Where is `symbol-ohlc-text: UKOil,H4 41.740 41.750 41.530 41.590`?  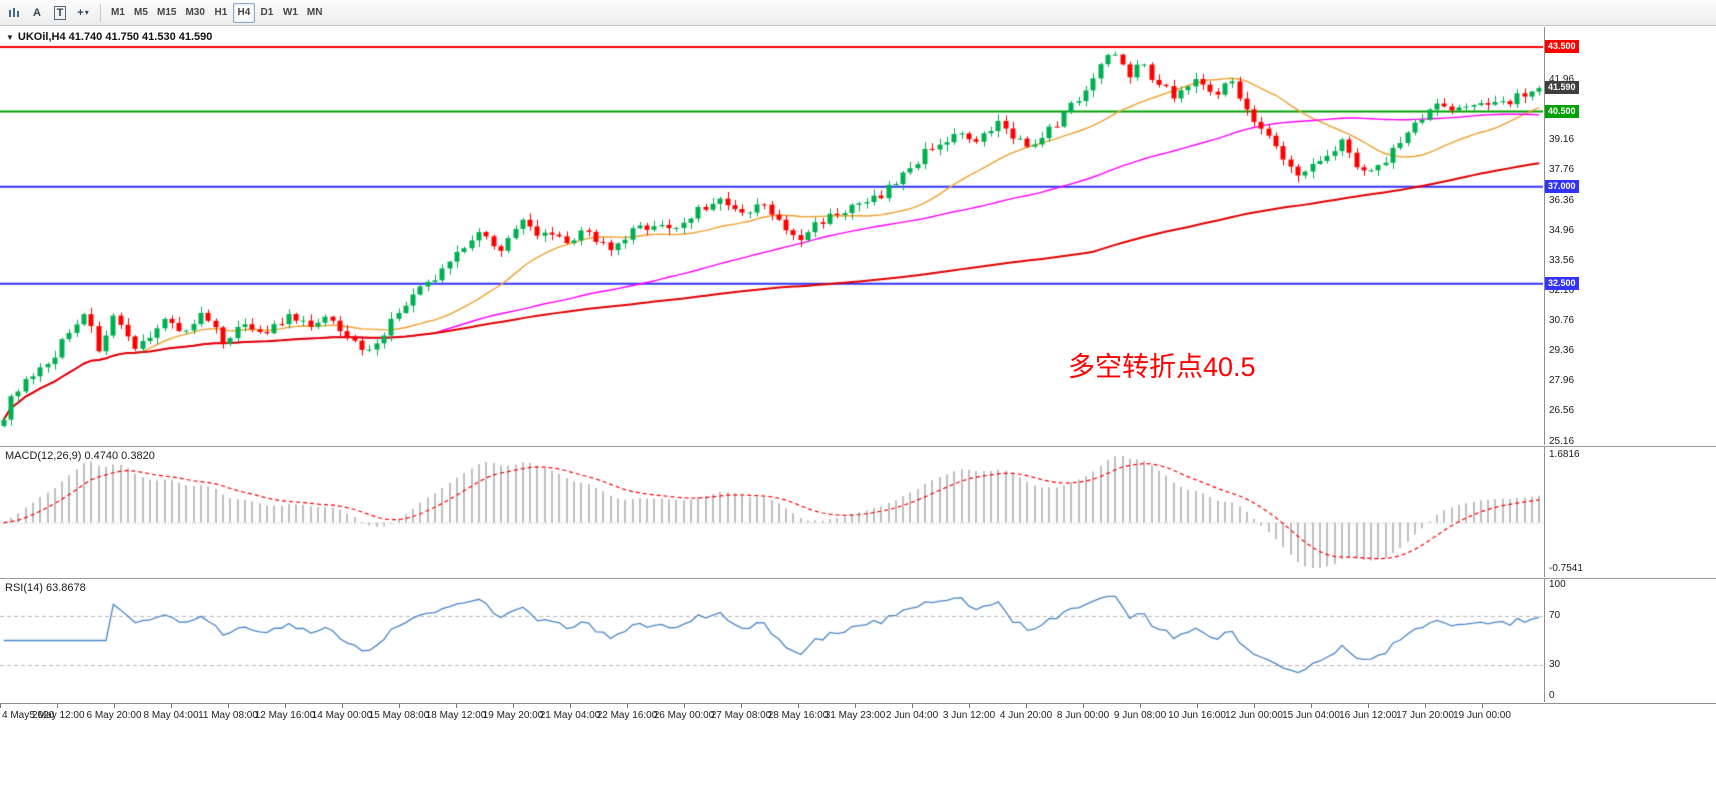
symbol-ohlc-text: UKOil,H4 41.740 41.750 41.530 41.590 is located at coordinates (115, 37).